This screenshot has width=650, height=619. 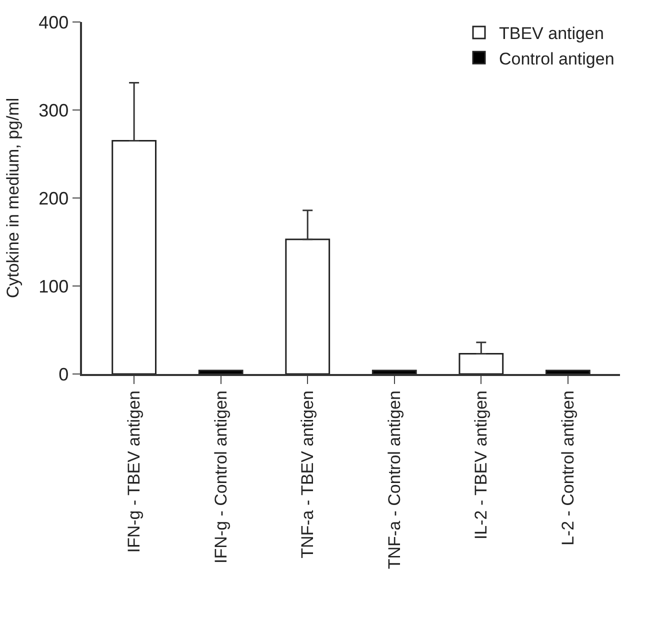 I want to click on y-tick-label: 300, so click(x=53, y=110).